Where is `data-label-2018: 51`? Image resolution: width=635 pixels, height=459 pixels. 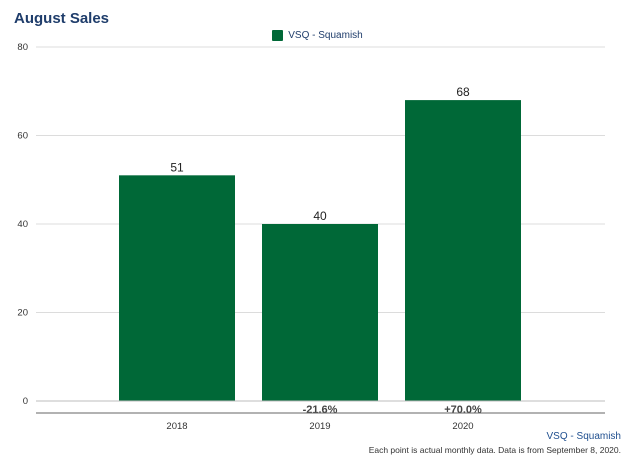 data-label-2018: 51 is located at coordinates (177, 167).